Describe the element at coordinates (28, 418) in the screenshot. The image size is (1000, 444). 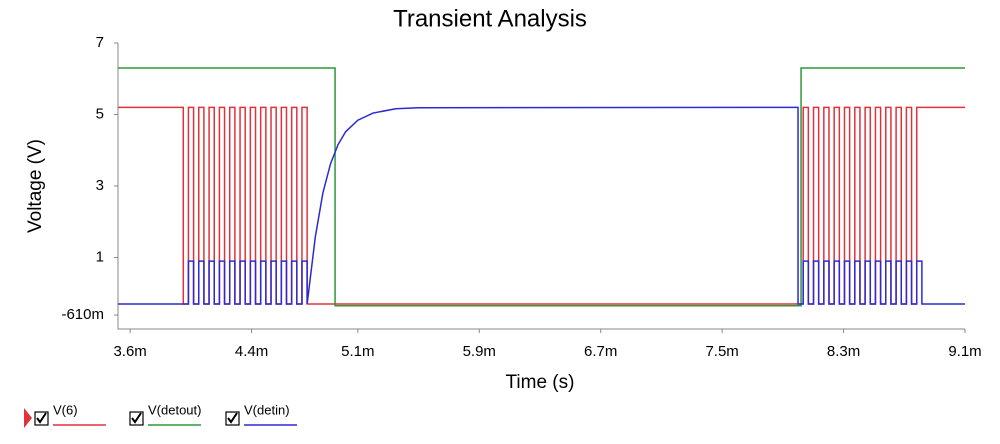
I see `legend-marker` at that location.